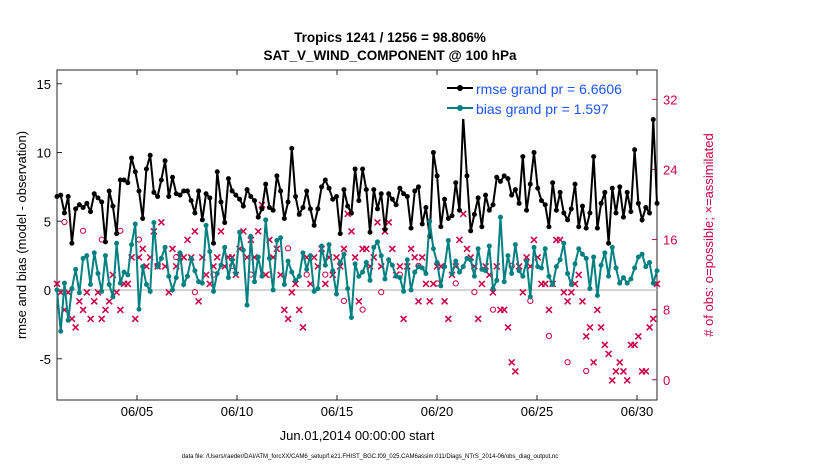  I want to click on y-tick-label: -5, so click(45, 359).